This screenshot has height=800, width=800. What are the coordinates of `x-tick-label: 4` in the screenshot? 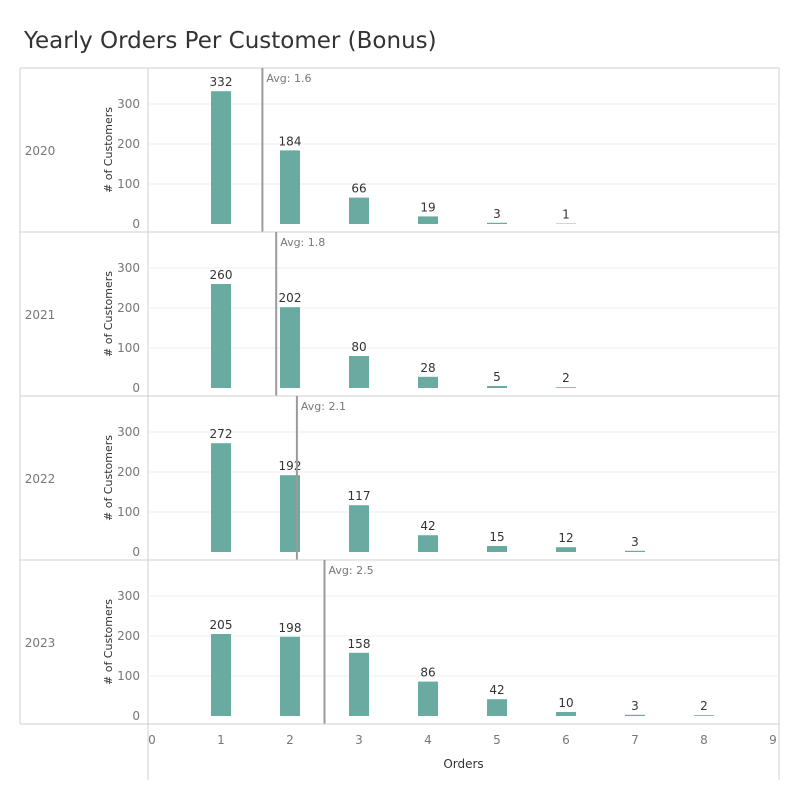 It's located at (428, 740).